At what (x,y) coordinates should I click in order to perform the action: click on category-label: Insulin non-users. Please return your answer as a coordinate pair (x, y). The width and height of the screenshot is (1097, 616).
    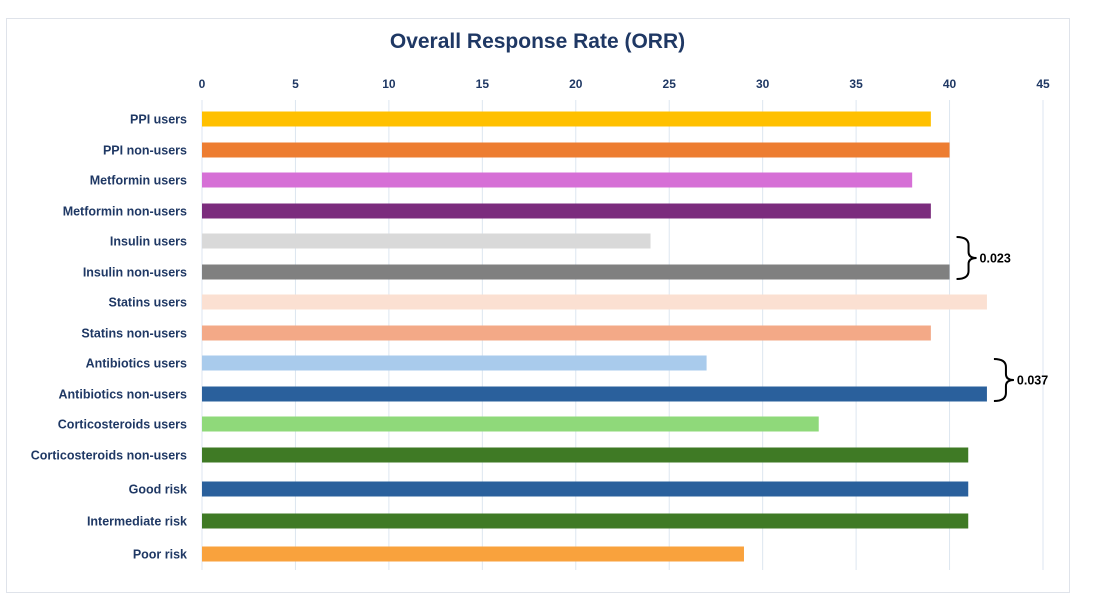
    Looking at the image, I should click on (135, 273).